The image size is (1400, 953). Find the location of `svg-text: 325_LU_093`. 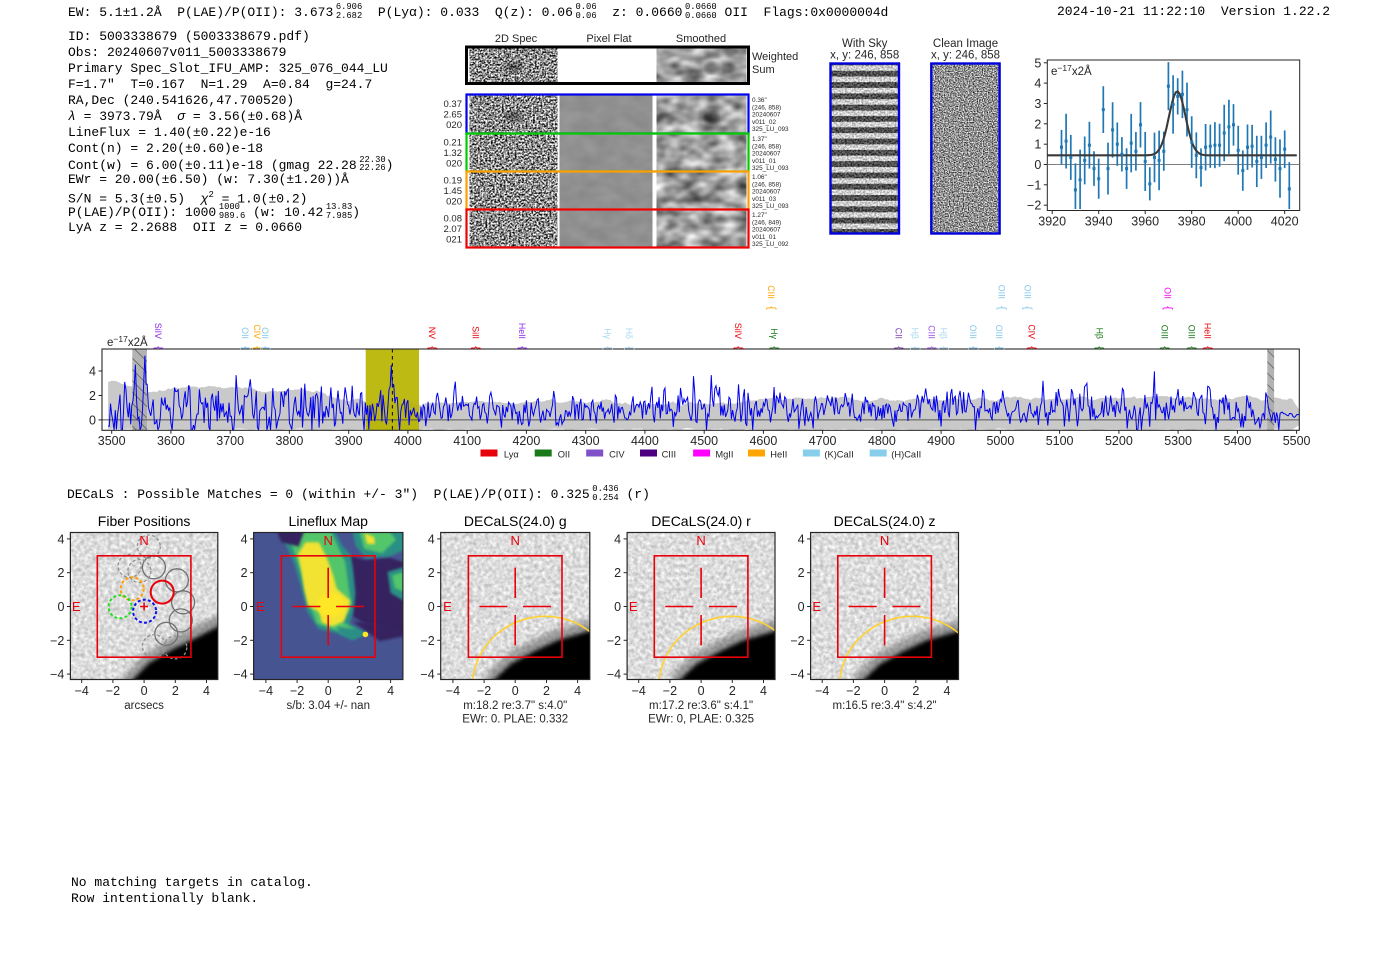

svg-text: 325_LU_093 is located at coordinates (770, 129).